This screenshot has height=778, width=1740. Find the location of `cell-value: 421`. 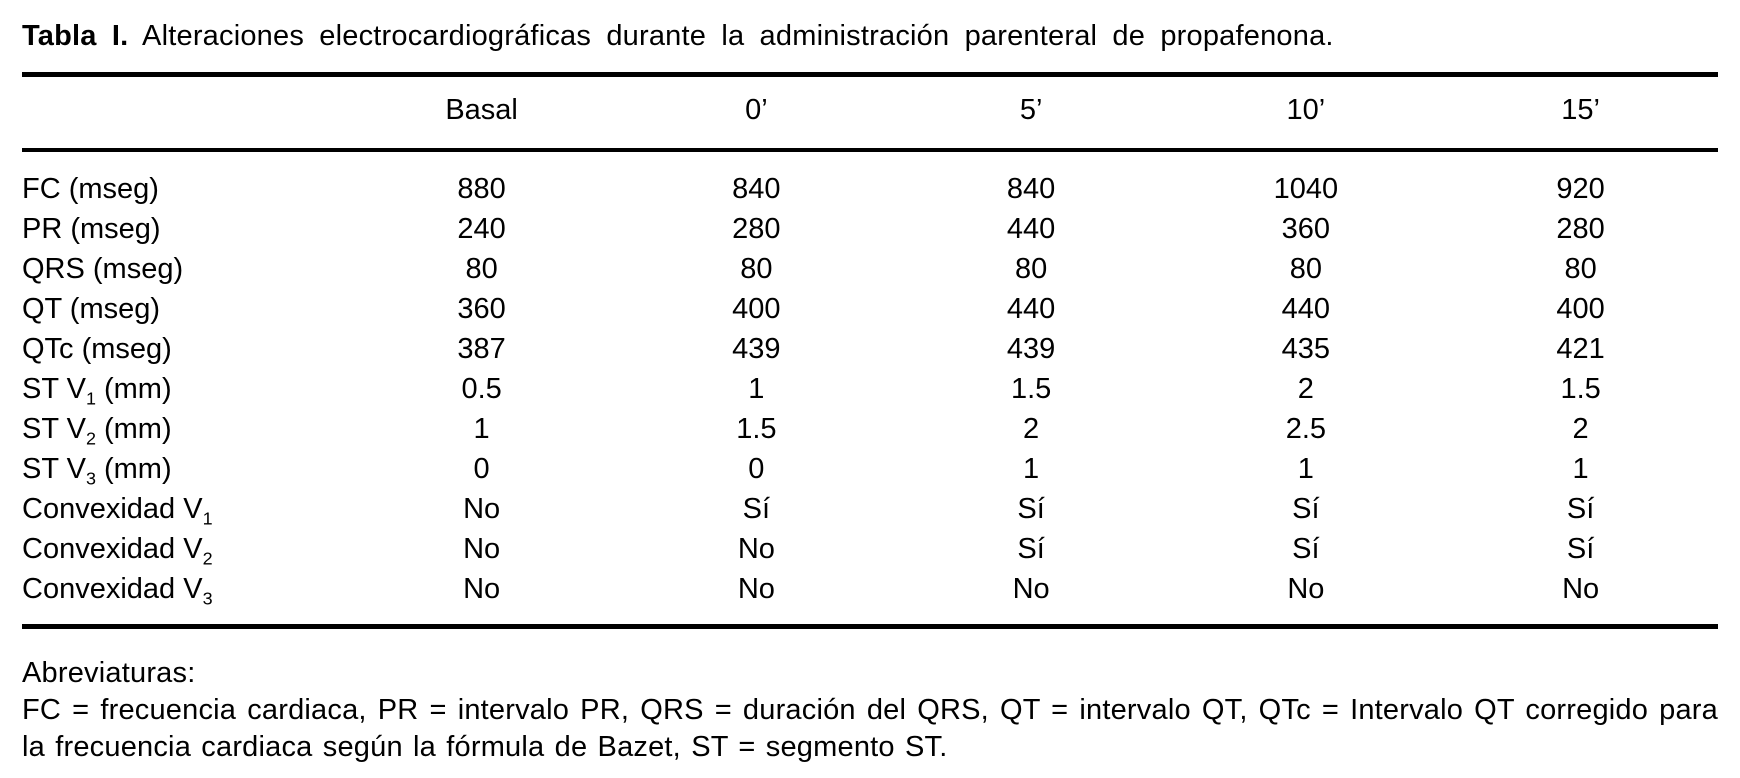

cell-value: 421 is located at coordinates (1580, 349).